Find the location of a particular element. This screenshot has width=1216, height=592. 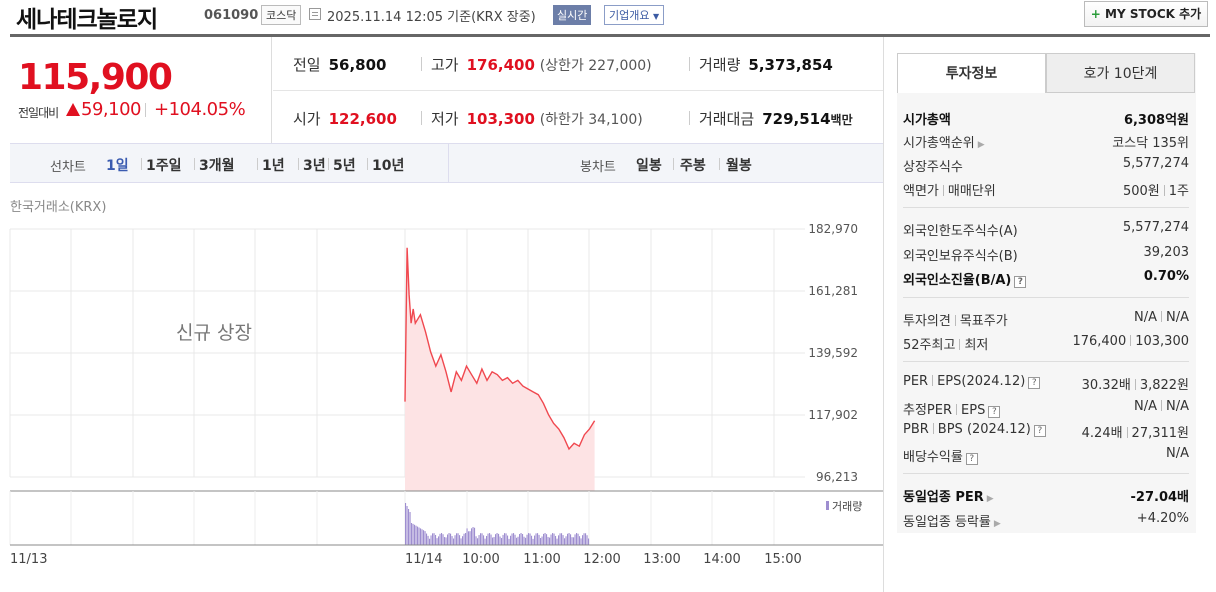

sector-per-row: 동일업종 PER ▶ -27.04배 is located at coordinates (1046, 497).